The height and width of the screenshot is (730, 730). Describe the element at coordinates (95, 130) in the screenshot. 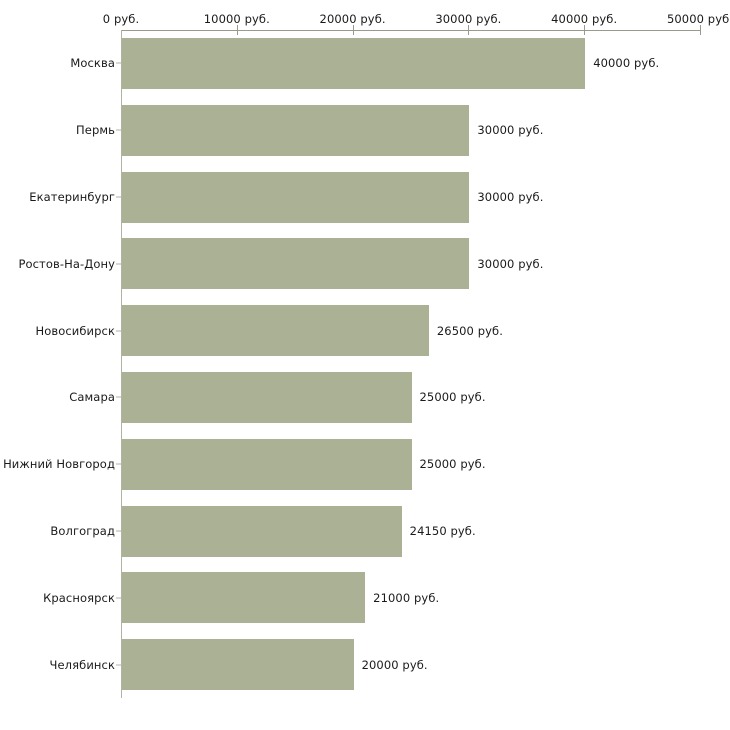

I see `category-label: Пермь` at that location.